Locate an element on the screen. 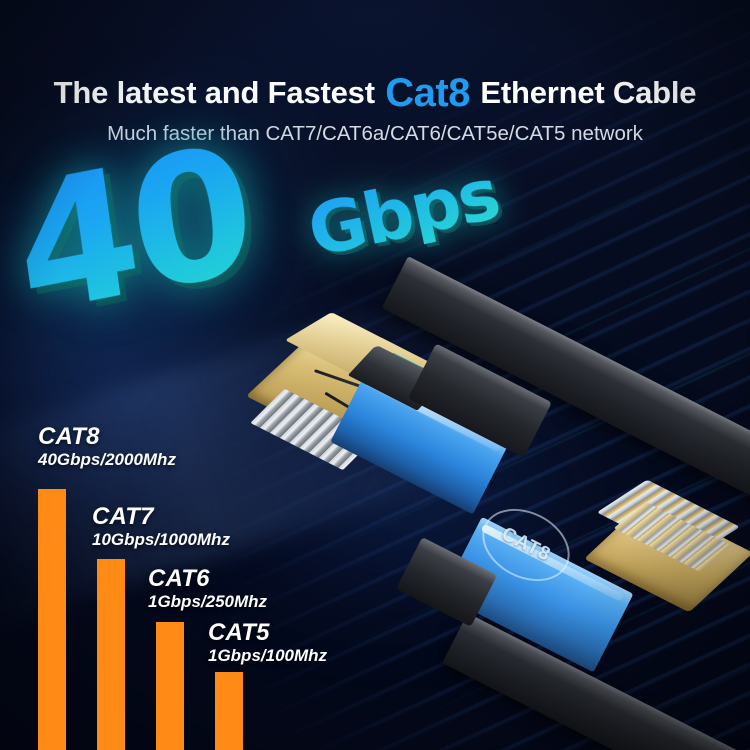  chart-bar-cat6 is located at coordinates (170, 686).